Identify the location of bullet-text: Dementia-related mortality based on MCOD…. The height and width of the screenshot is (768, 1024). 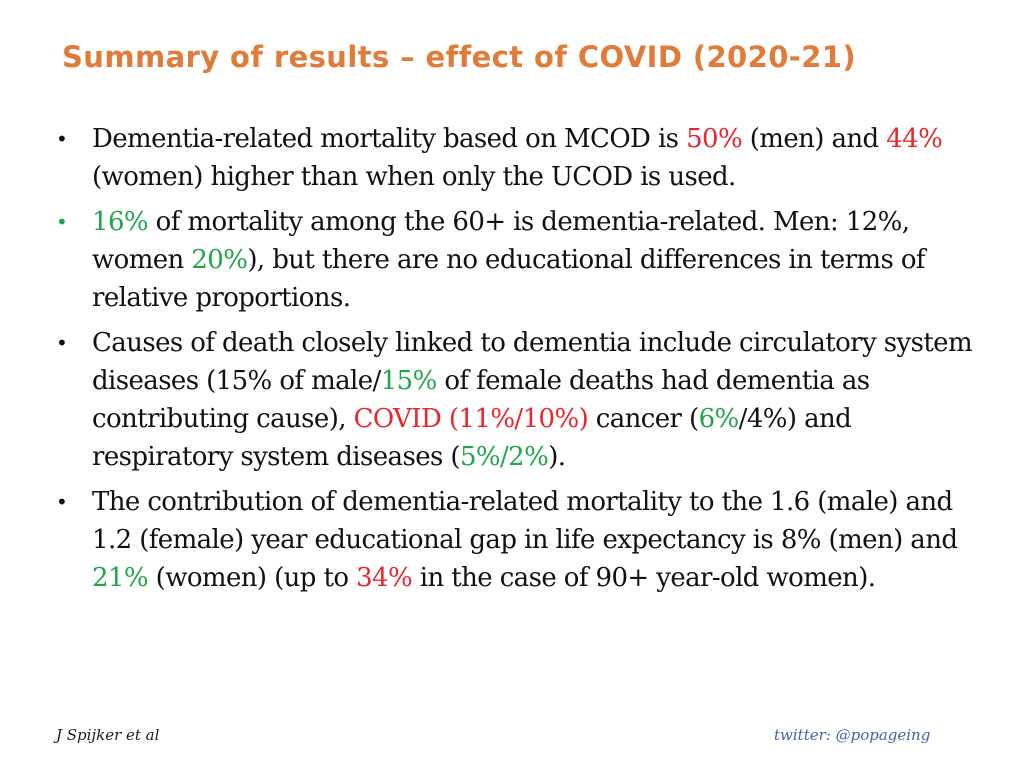
(389, 139).